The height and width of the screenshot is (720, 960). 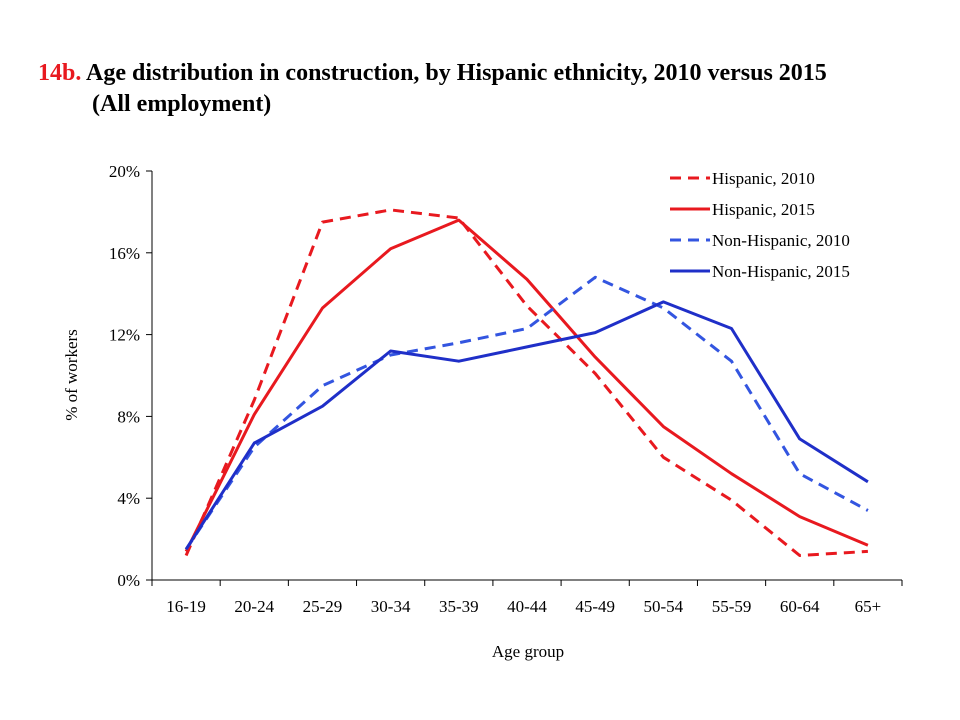 What do you see at coordinates (763, 178) in the screenshot?
I see `legend-label: Hispanic, 2010` at bounding box center [763, 178].